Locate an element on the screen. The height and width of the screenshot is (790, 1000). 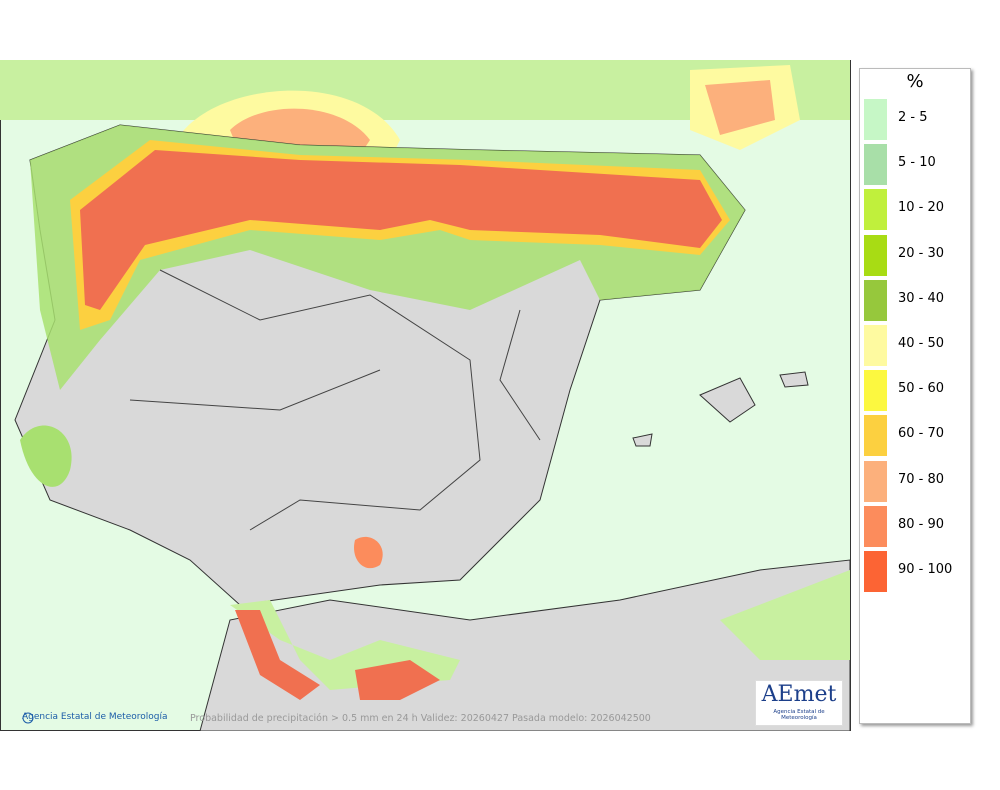
legend-label: 30 - 40 is located at coordinates (921, 298).